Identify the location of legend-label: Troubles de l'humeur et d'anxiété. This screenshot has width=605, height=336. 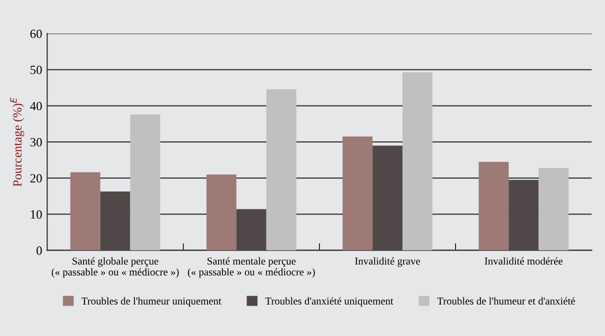
(506, 301).